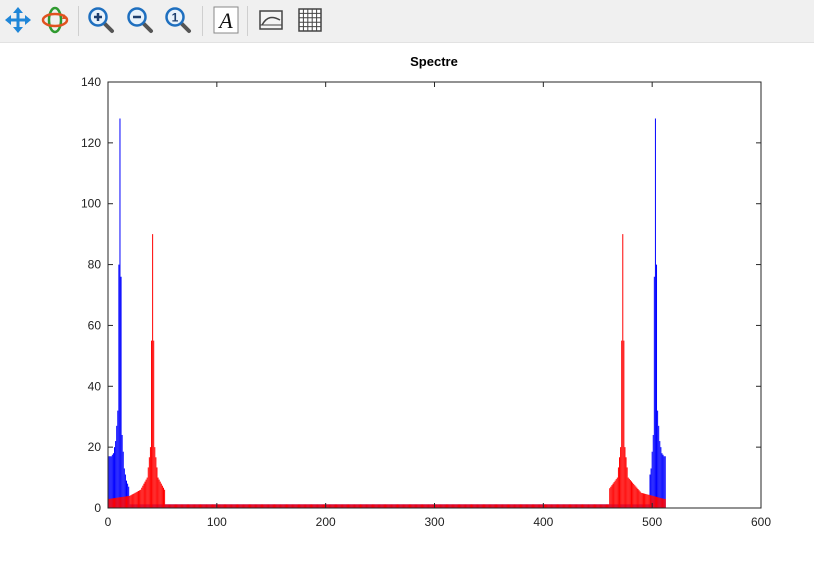 This screenshot has width=814, height=564. I want to click on toggle-grid-button, so click(310, 20).